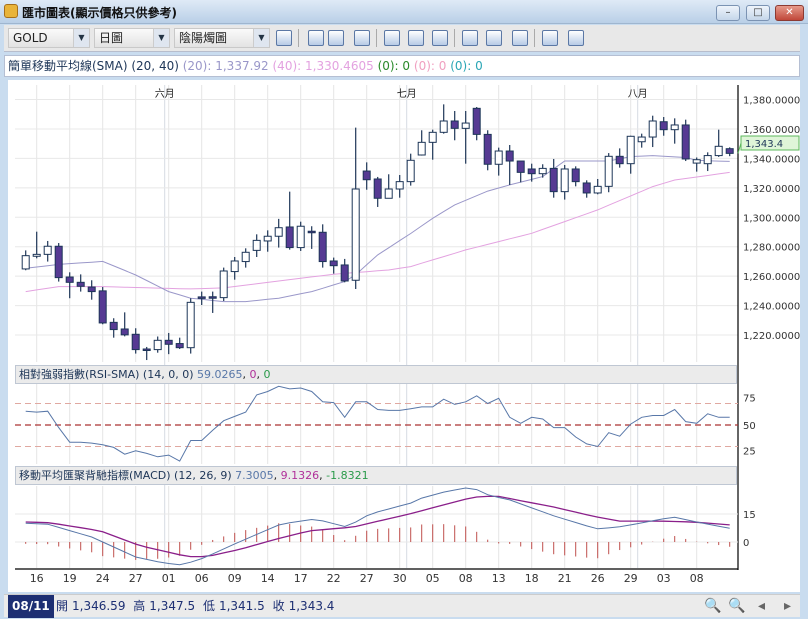 The width and height of the screenshot is (808, 619). Describe the element at coordinates (499, 578) in the screenshot. I see `x-axis-label: 13` at that location.